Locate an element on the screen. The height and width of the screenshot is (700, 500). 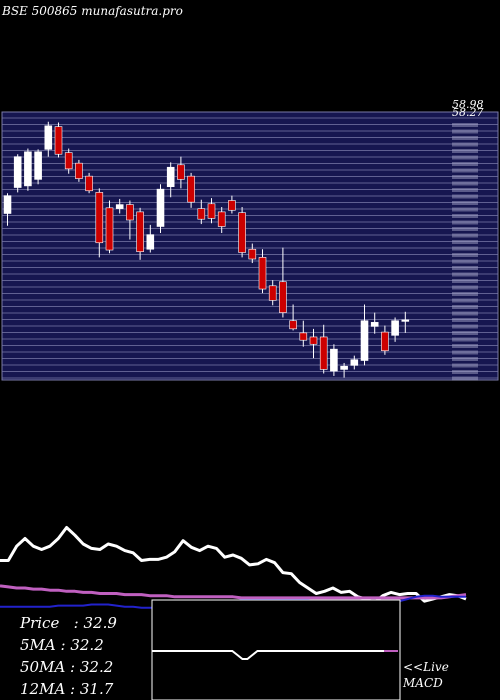
stat-12ma-name: 12MA is located at coordinates (43, 689).